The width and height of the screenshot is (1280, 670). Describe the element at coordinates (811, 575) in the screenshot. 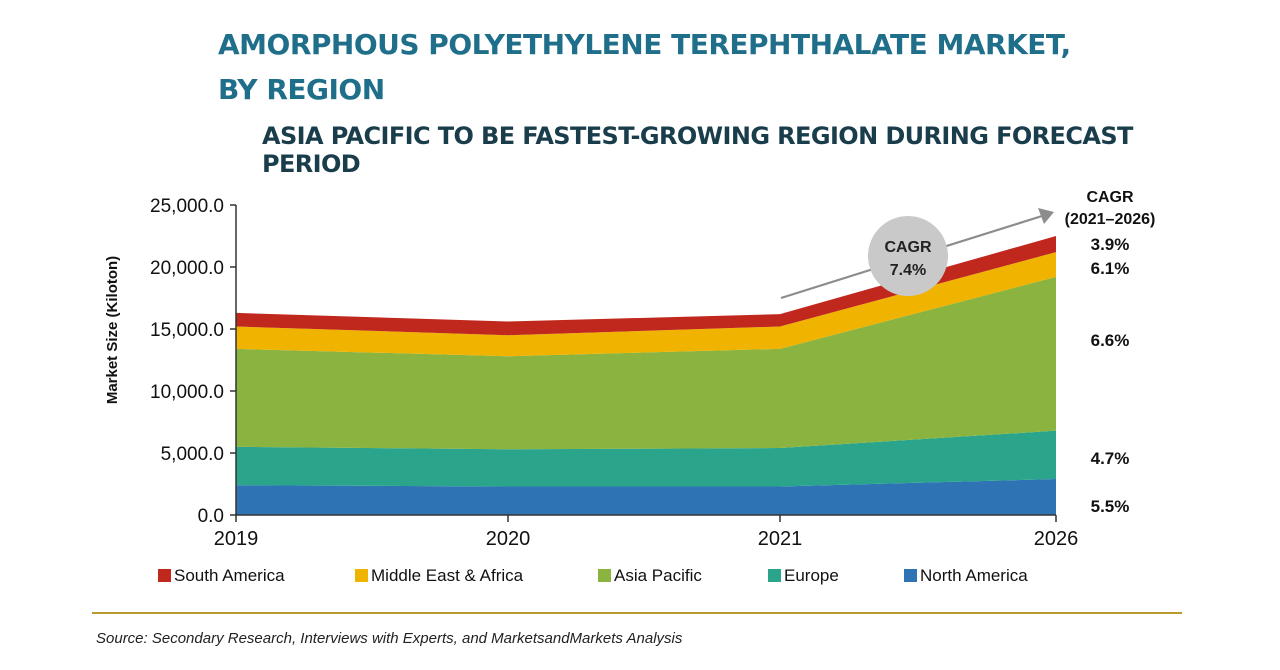

I see `legend-label: Europe` at that location.